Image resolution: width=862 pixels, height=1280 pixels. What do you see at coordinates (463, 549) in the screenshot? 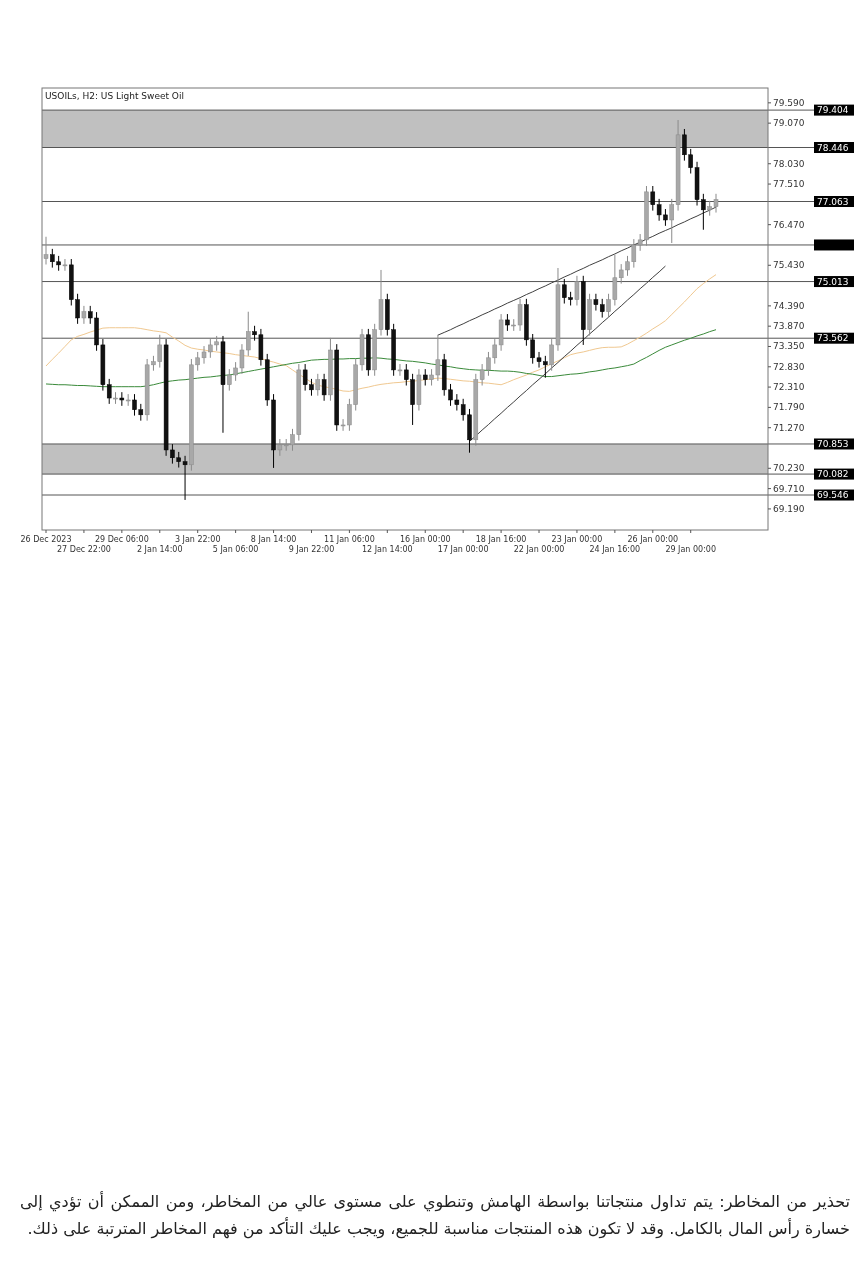
I see `x-tick-label: 17 Jan 00:00` at bounding box center [463, 549].